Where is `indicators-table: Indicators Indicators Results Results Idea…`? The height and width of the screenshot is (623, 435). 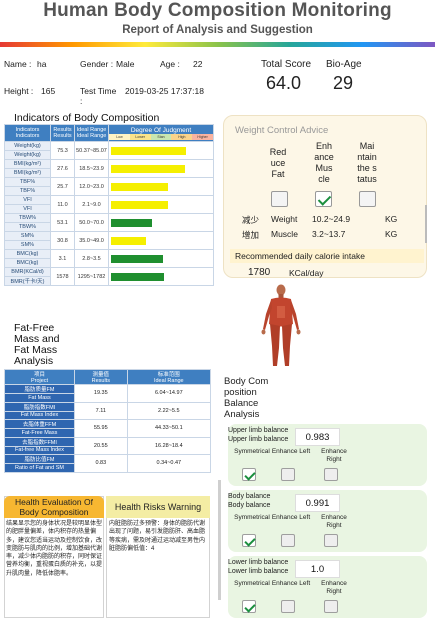
indicators-table: Indicators Indicators Results Results Idea… is located at coordinates (109, 205).